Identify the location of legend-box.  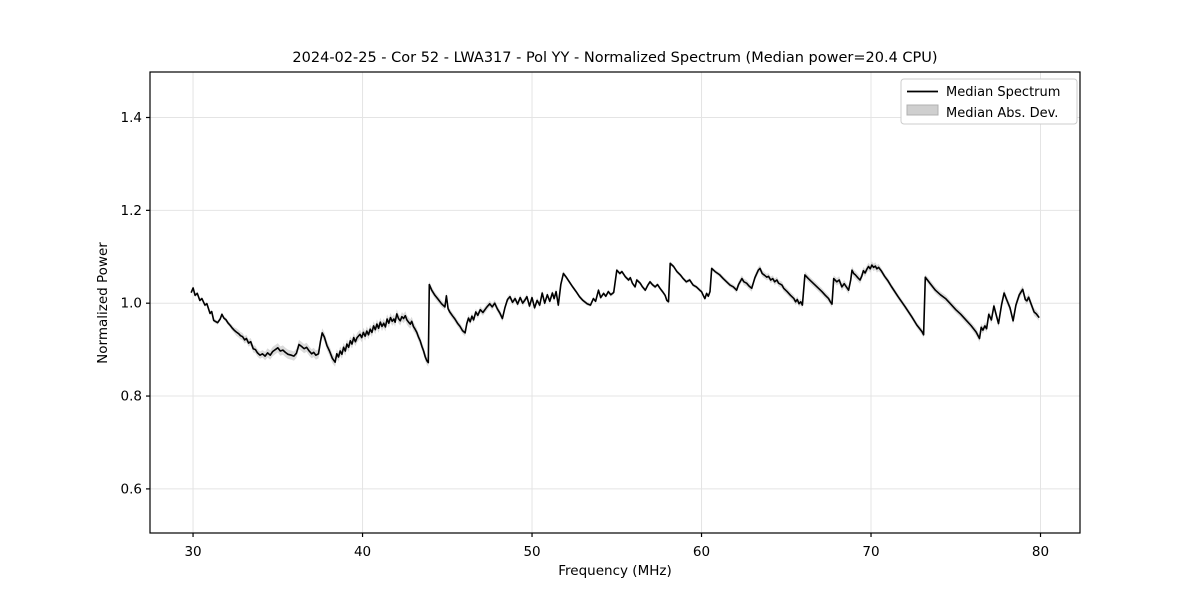
(989, 101).